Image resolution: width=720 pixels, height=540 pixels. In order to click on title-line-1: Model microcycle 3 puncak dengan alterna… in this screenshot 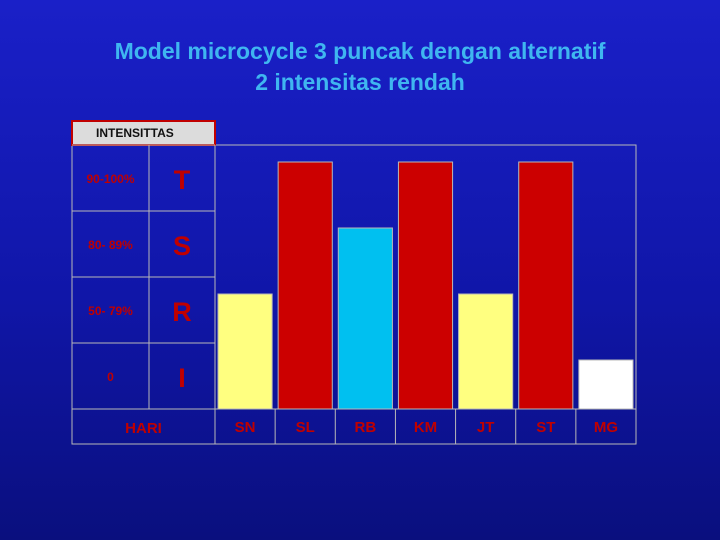, I will do `click(360, 51)`.